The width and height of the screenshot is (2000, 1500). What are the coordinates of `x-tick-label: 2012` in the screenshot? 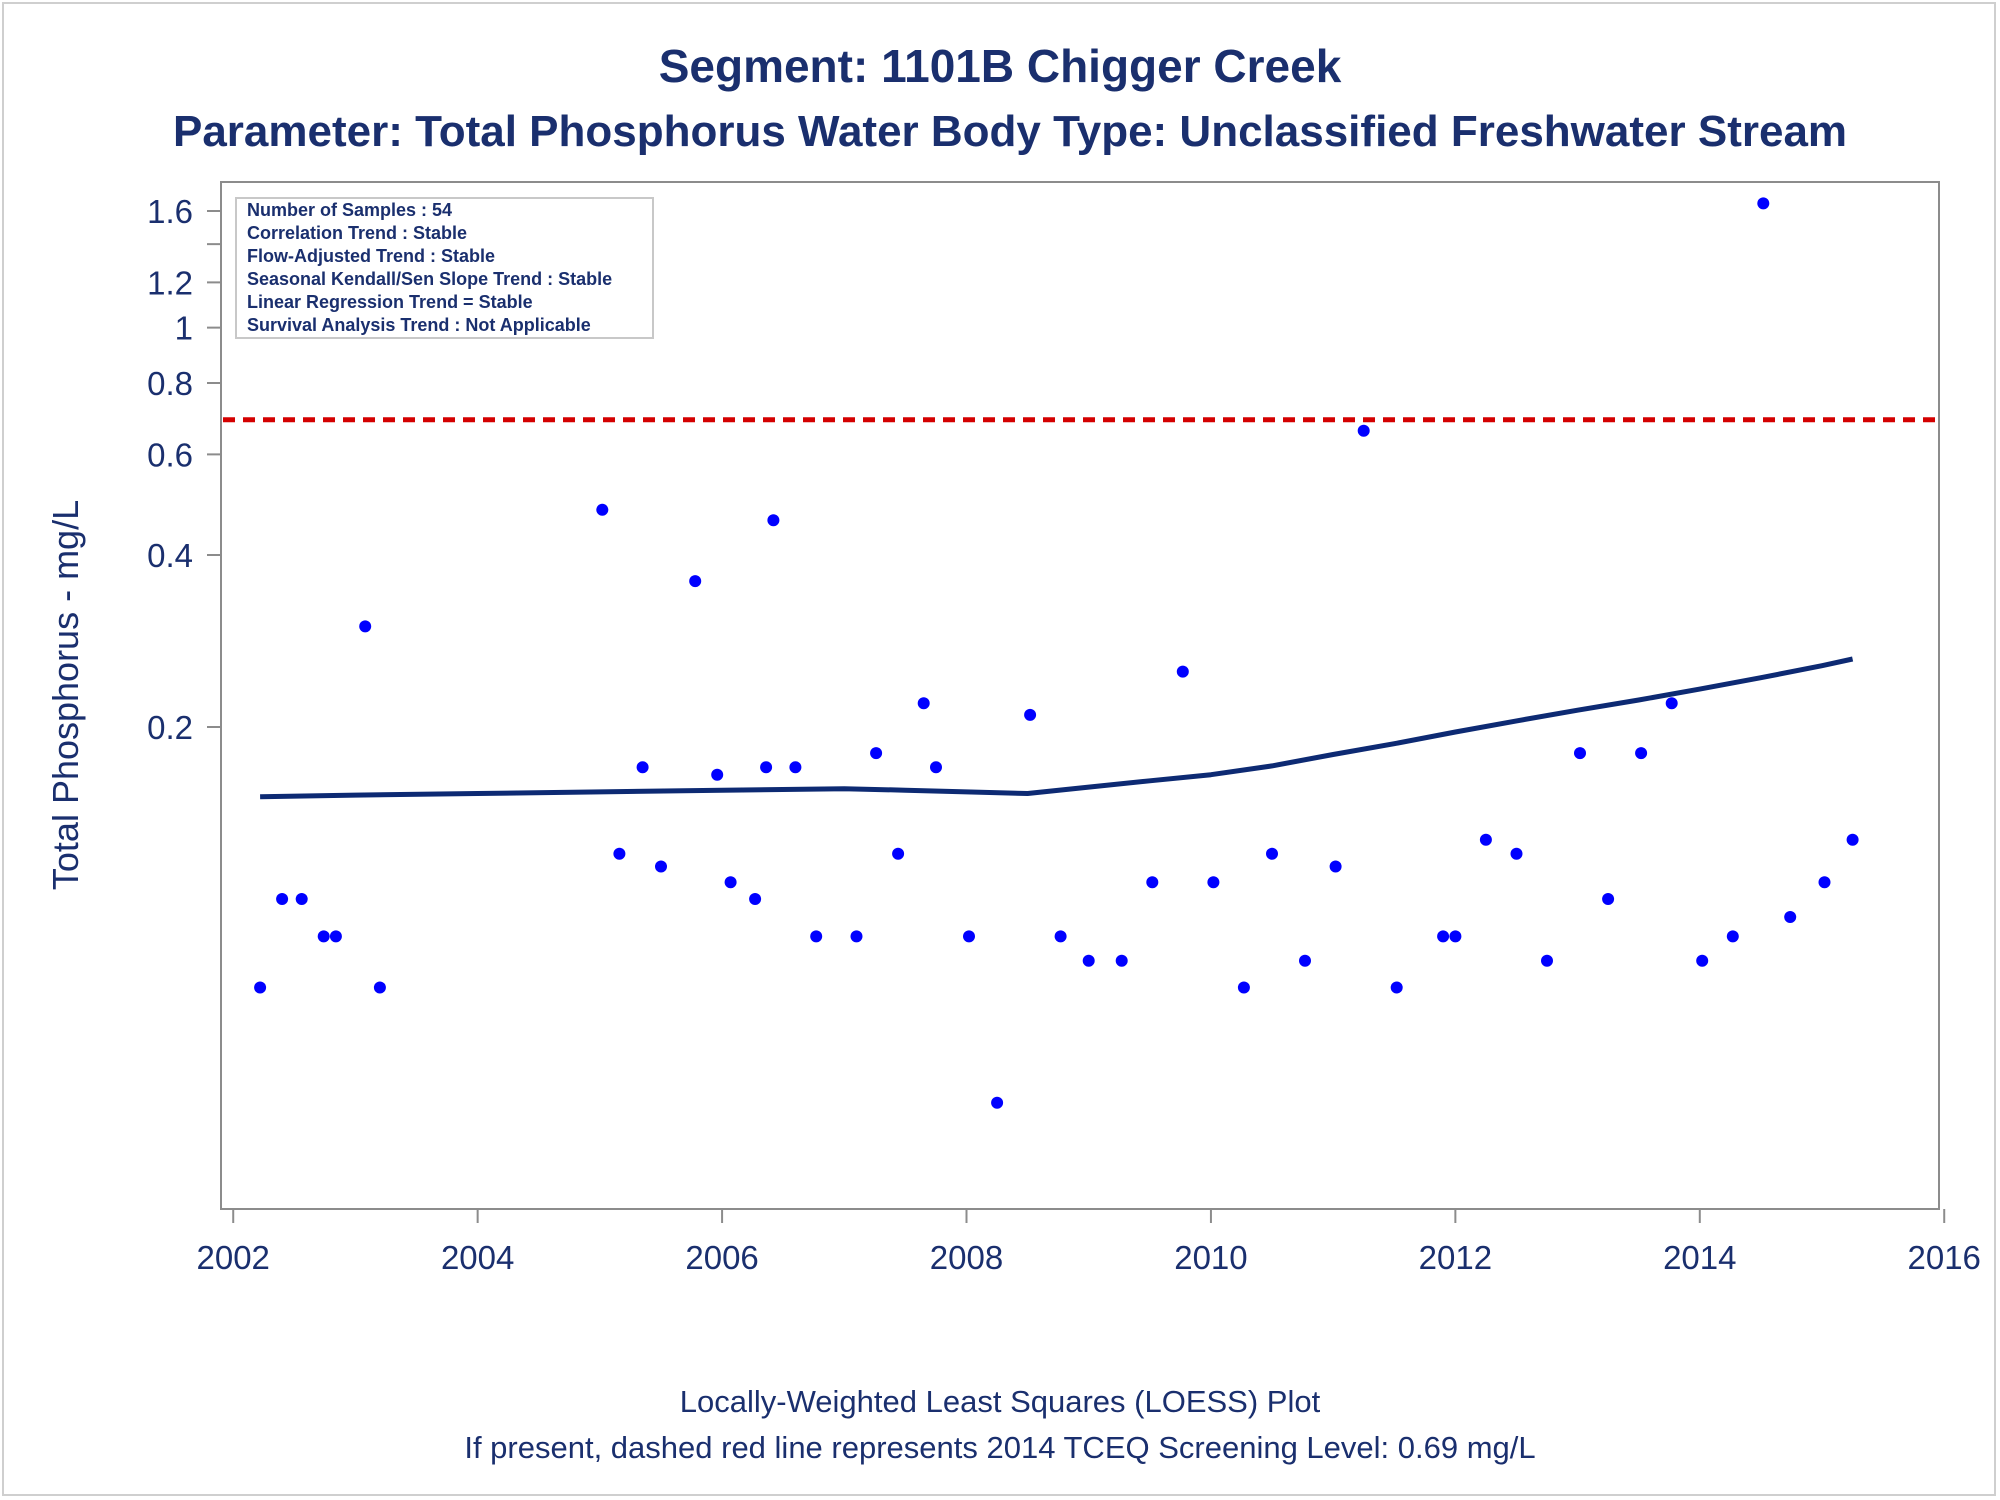 It's located at (1455, 1257).